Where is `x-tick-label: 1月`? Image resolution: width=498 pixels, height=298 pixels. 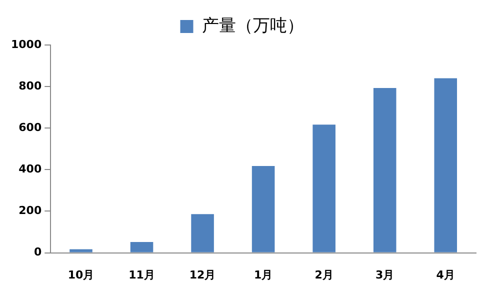
x-tick-label: 1月 is located at coordinates (263, 275).